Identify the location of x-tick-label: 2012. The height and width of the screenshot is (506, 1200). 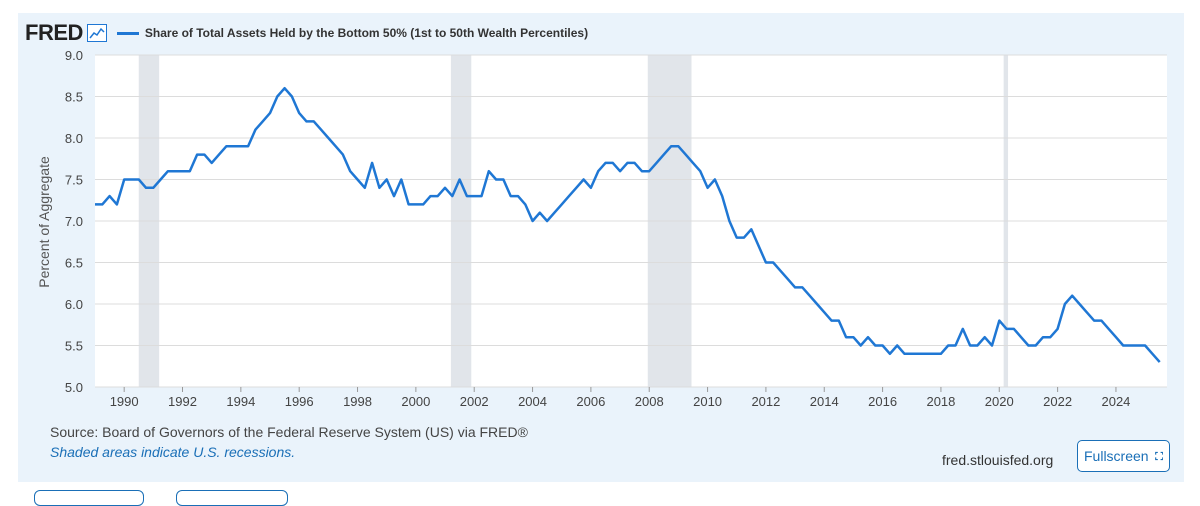
(765, 401).